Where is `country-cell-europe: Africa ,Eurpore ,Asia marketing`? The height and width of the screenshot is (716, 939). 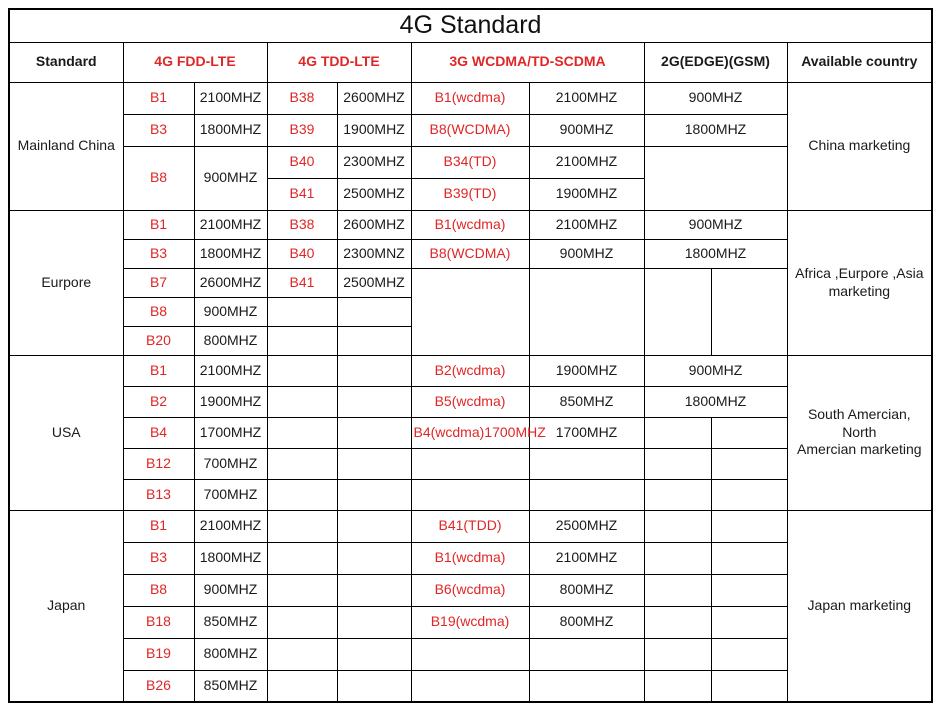
country-cell-europe: Africa ,Eurpore ,Asia marketing is located at coordinates (859, 282).